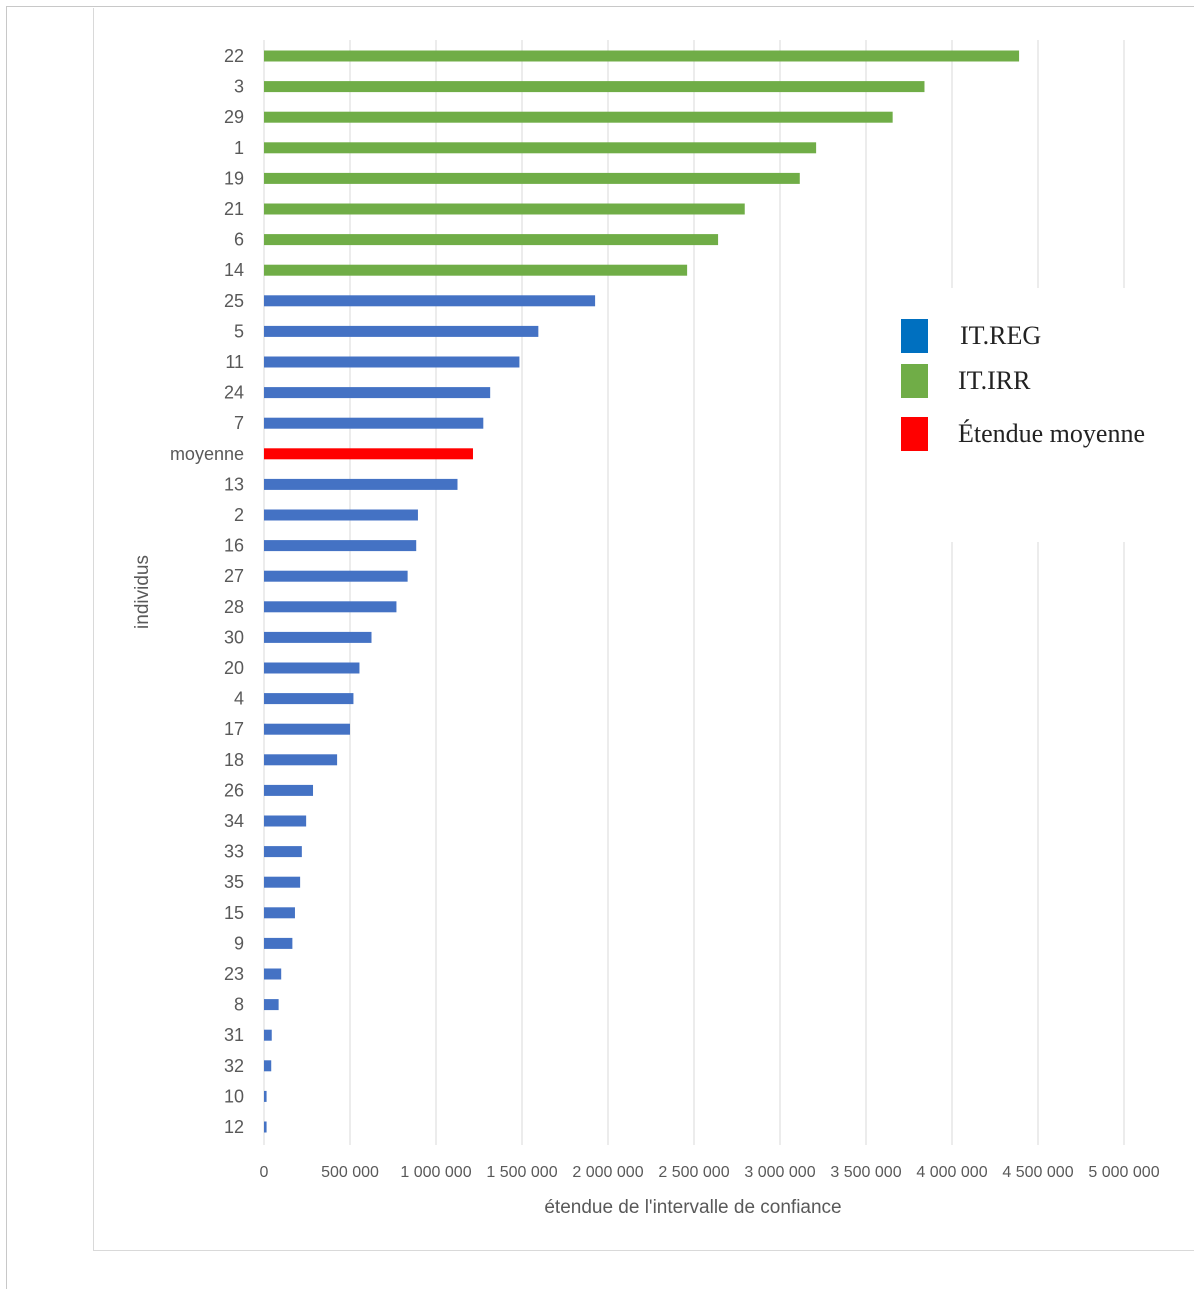 This screenshot has height=1289, width=1194. Describe the element at coordinates (368, 454) in the screenshot. I see `bar-moyenne` at that location.